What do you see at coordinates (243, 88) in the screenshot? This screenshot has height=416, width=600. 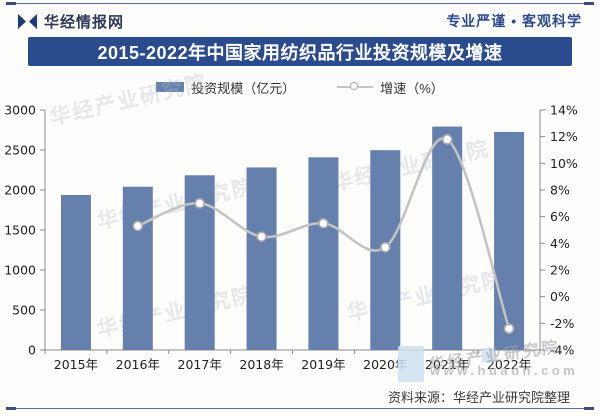 I see `legend-bar-label: 投资规模（亿元）` at bounding box center [243, 88].